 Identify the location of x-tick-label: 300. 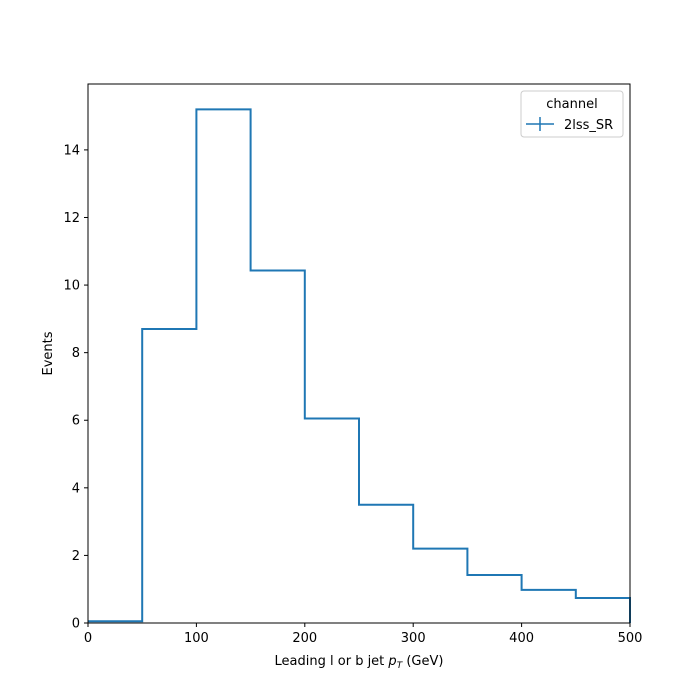
(413, 638).